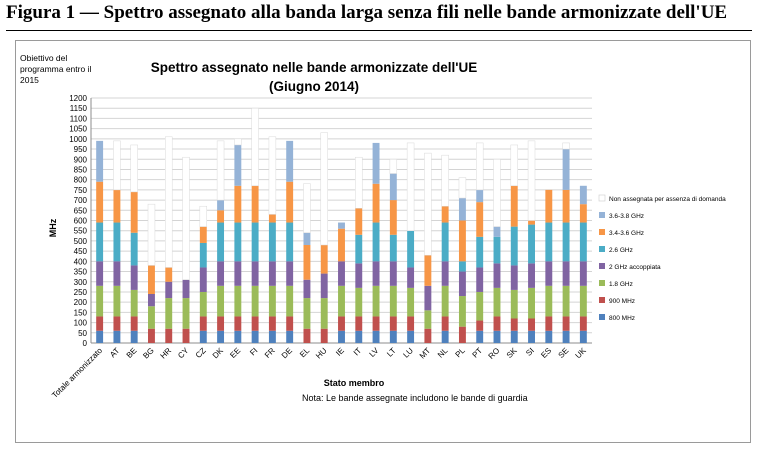 The image size is (759, 452). What do you see at coordinates (82, 333) in the screenshot?
I see `y-tick-label: 50` at bounding box center [82, 333].